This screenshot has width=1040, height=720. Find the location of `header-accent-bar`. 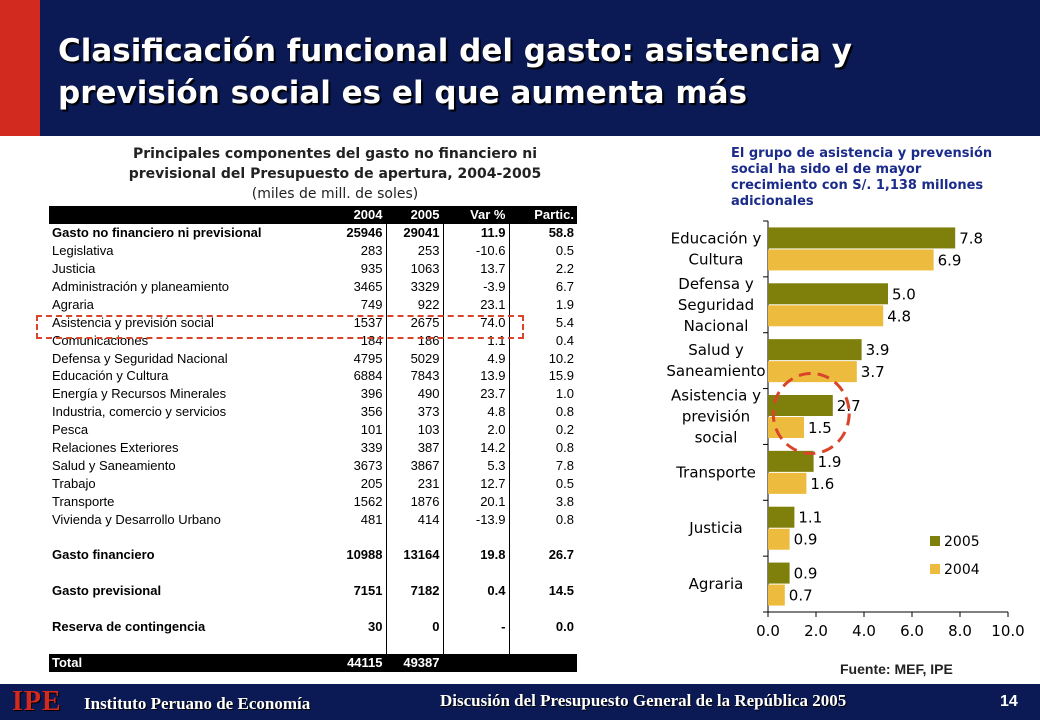

header-accent-bar is located at coordinates (20, 68).